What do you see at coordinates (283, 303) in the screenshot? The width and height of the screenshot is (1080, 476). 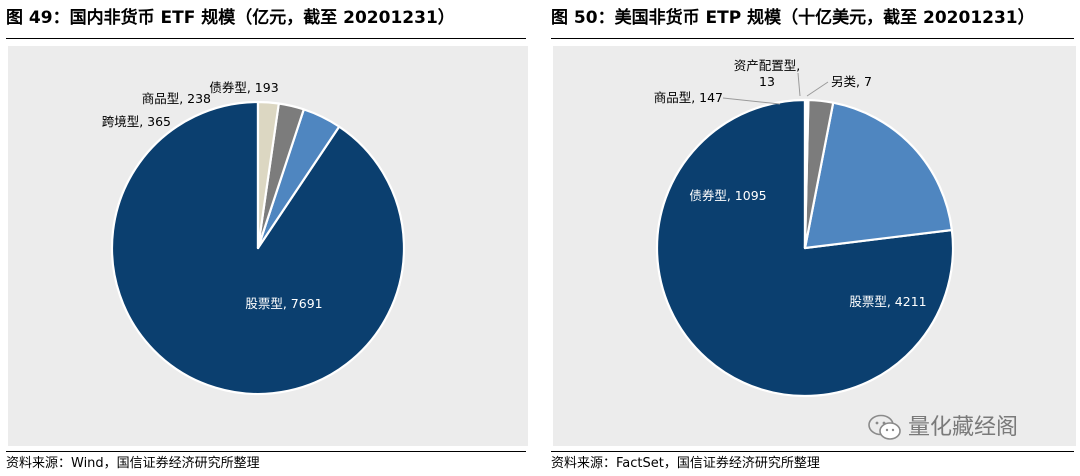 I see `slice-label-1: 股票型, 7691` at bounding box center [283, 303].